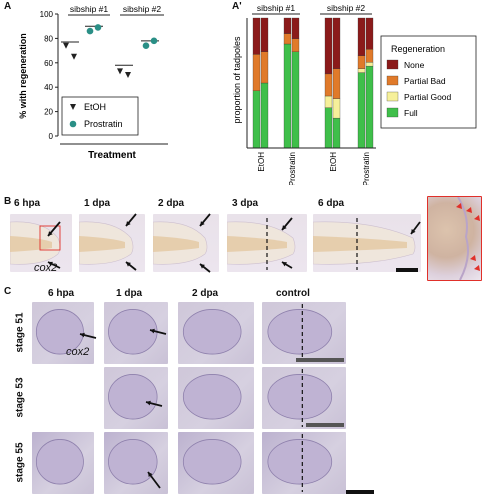  I want to click on panel-letter-b: B, so click(8, 201).